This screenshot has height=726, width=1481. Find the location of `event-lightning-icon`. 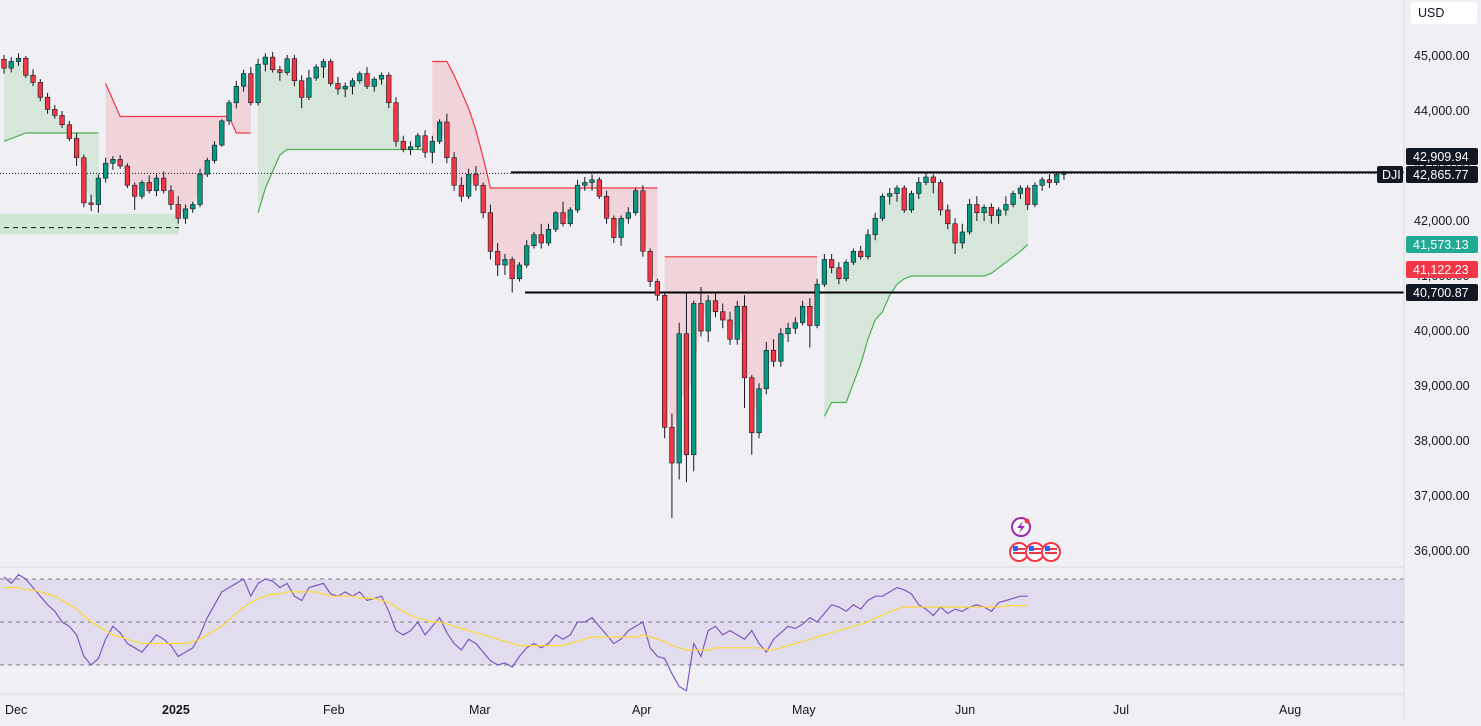

event-lightning-icon is located at coordinates (1021, 527).